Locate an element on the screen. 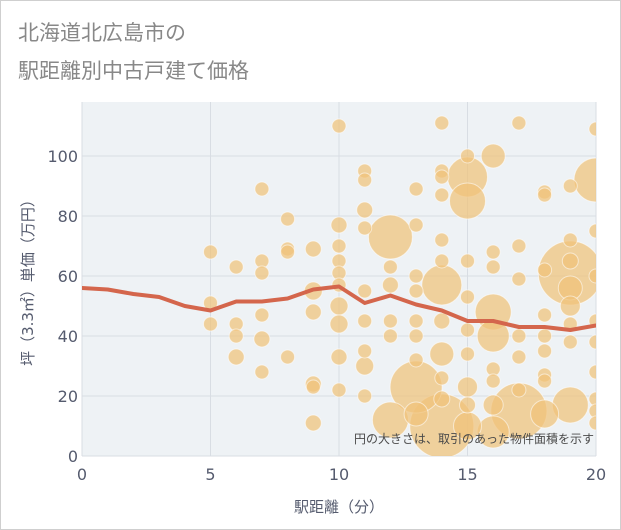  average-price-line is located at coordinates (339, 308).